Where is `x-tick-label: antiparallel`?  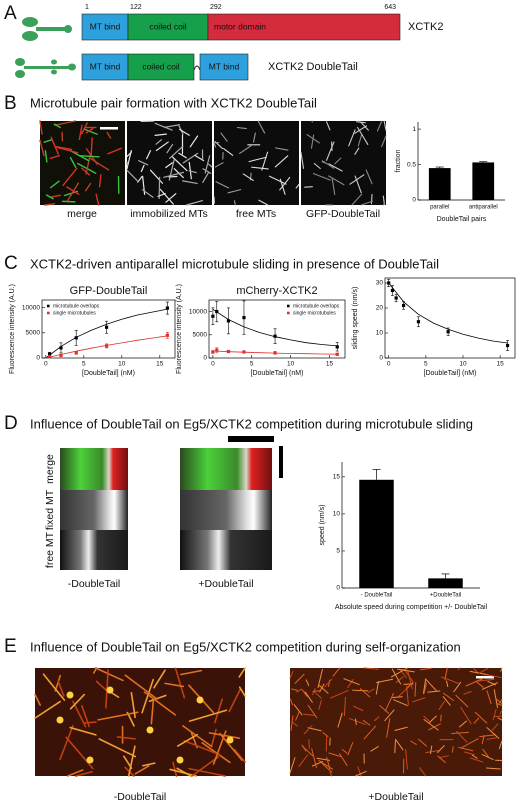 x-tick-label: antiparallel is located at coordinates (483, 208).